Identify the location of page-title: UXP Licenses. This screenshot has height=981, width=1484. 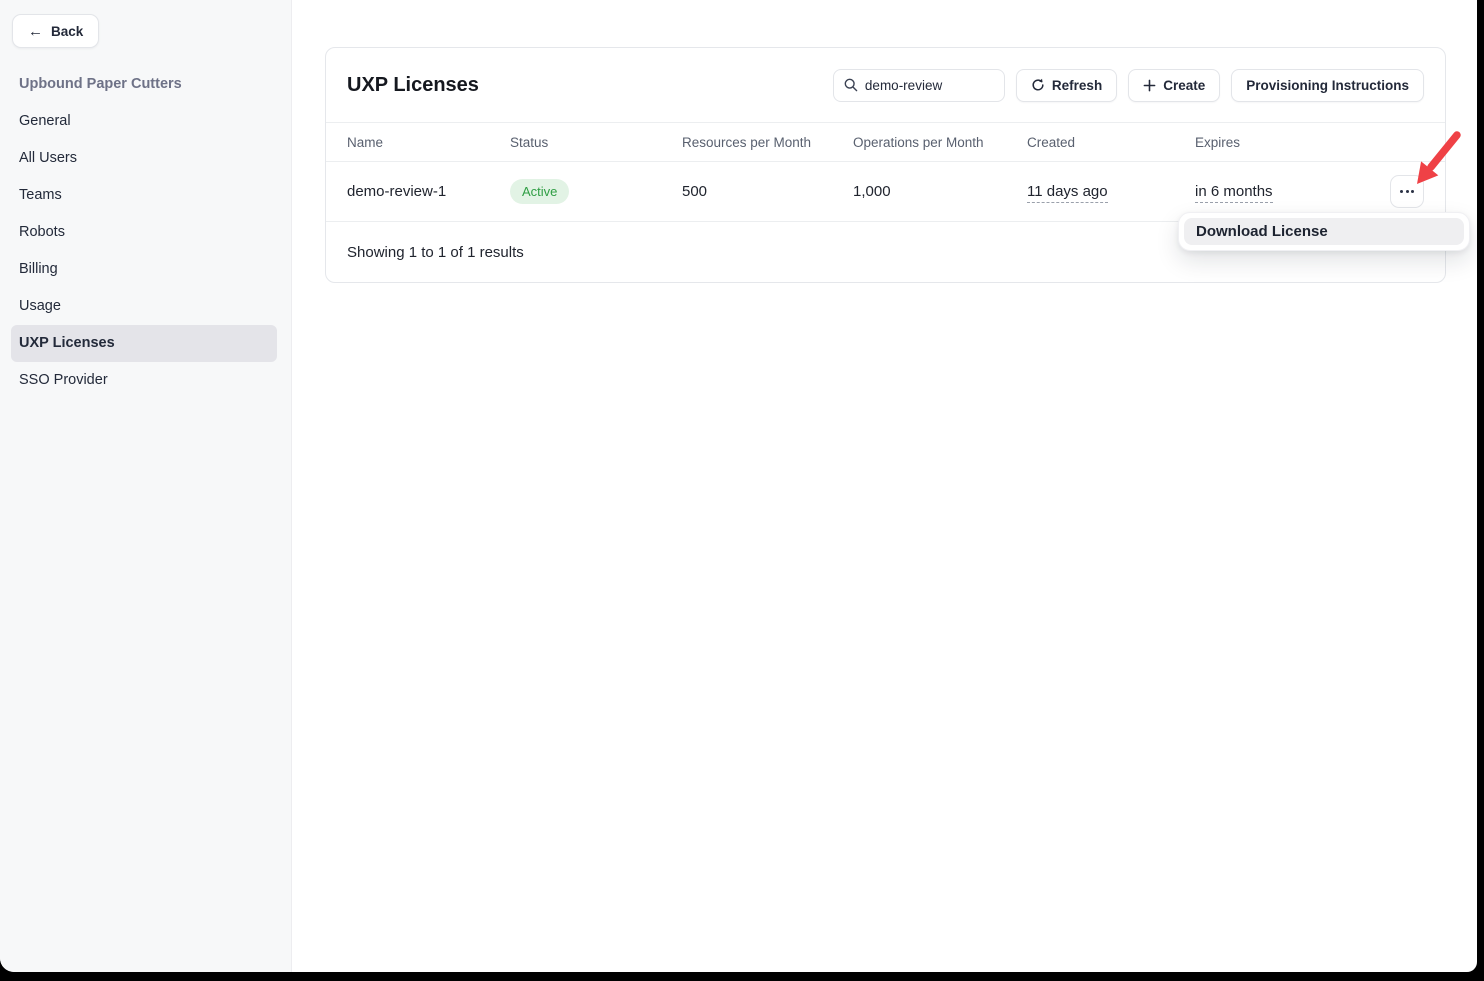
(413, 84).